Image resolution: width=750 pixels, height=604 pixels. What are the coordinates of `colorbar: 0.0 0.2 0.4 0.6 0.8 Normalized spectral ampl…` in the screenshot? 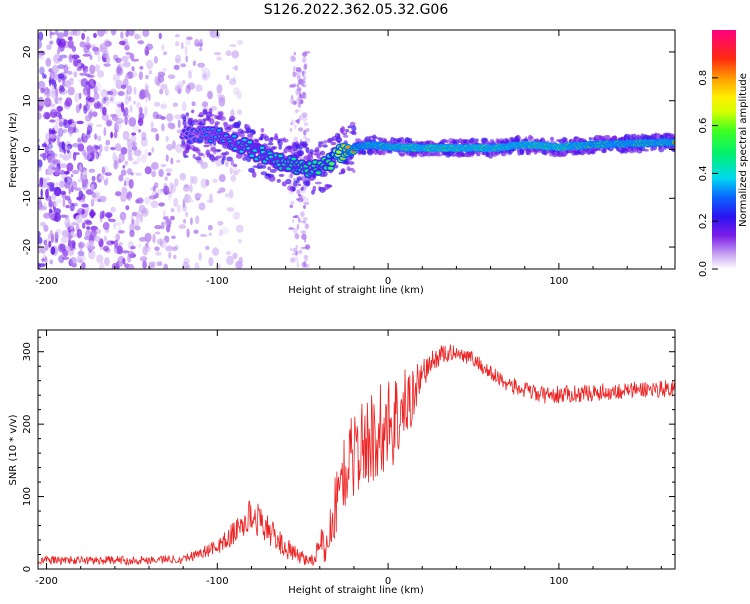 It's located at (723, 153).